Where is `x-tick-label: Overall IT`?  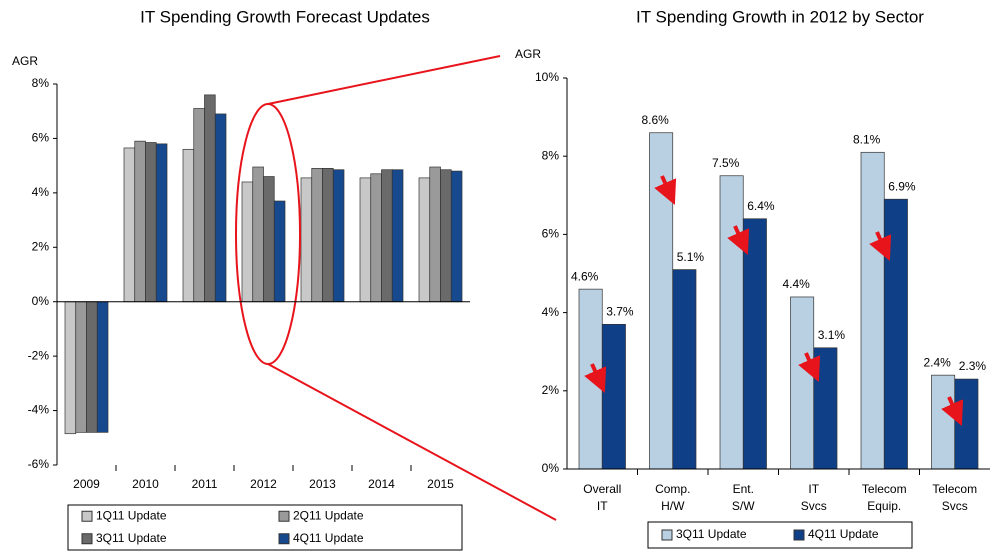
x-tick-label: Overall IT is located at coordinates (602, 497).